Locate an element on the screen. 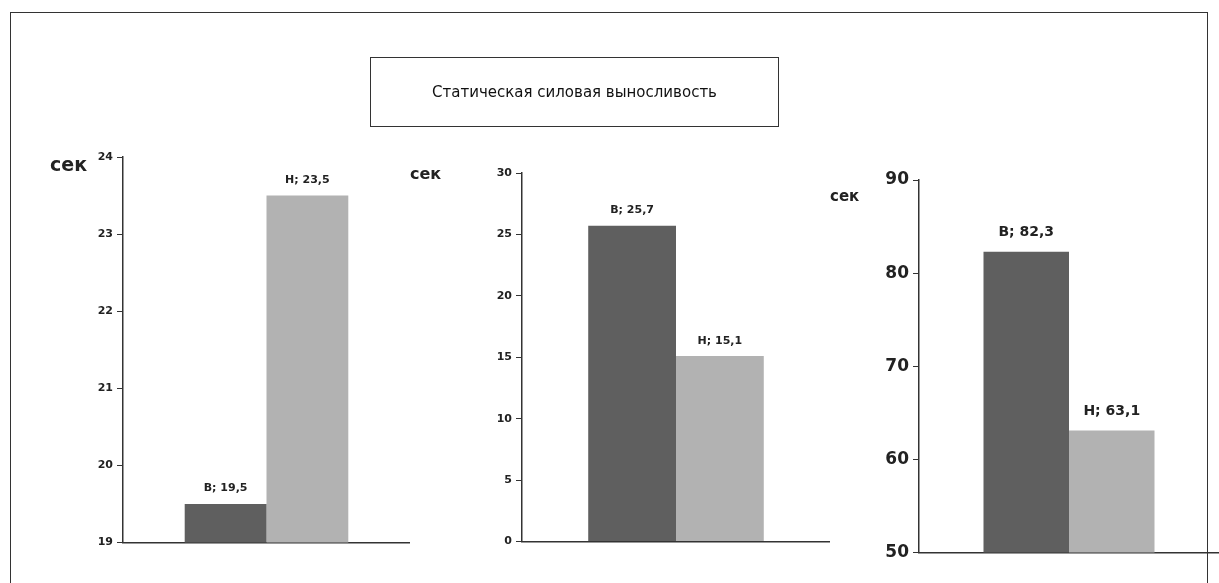 The height and width of the screenshot is (583, 1219). chart-title: Статическая силовая выносливость is located at coordinates (574, 92).